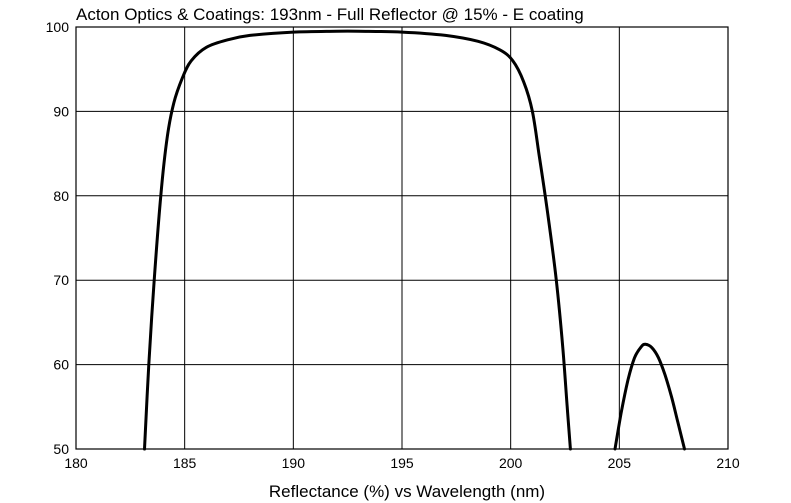 The height and width of the screenshot is (503, 791). I want to click on y-tick-label: 80, so click(61, 196).